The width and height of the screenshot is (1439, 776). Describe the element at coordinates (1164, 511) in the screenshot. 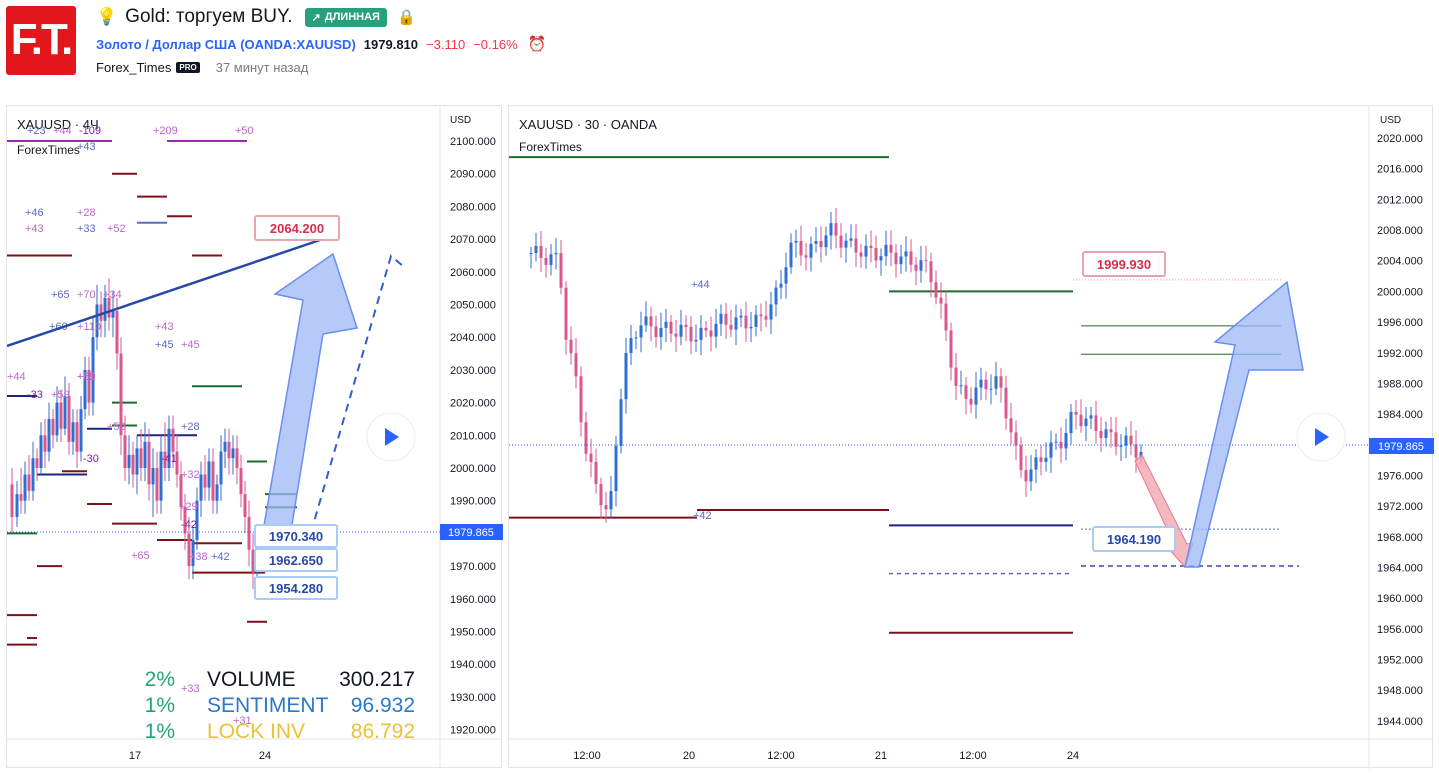

I see `bear-arrow` at that location.